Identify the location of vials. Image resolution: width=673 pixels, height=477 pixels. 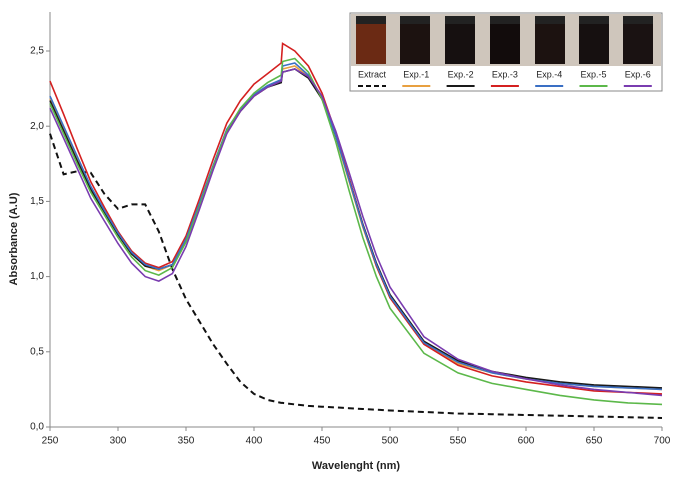
(504, 40).